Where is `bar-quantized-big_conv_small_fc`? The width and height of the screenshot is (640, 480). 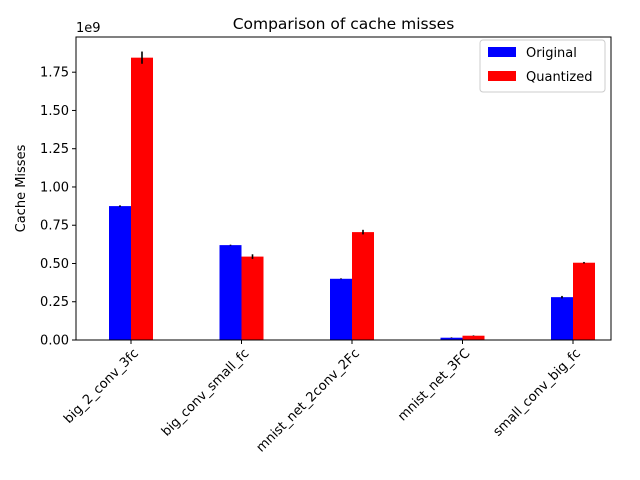
bar-quantized-big_conv_small_fc is located at coordinates (252, 298).